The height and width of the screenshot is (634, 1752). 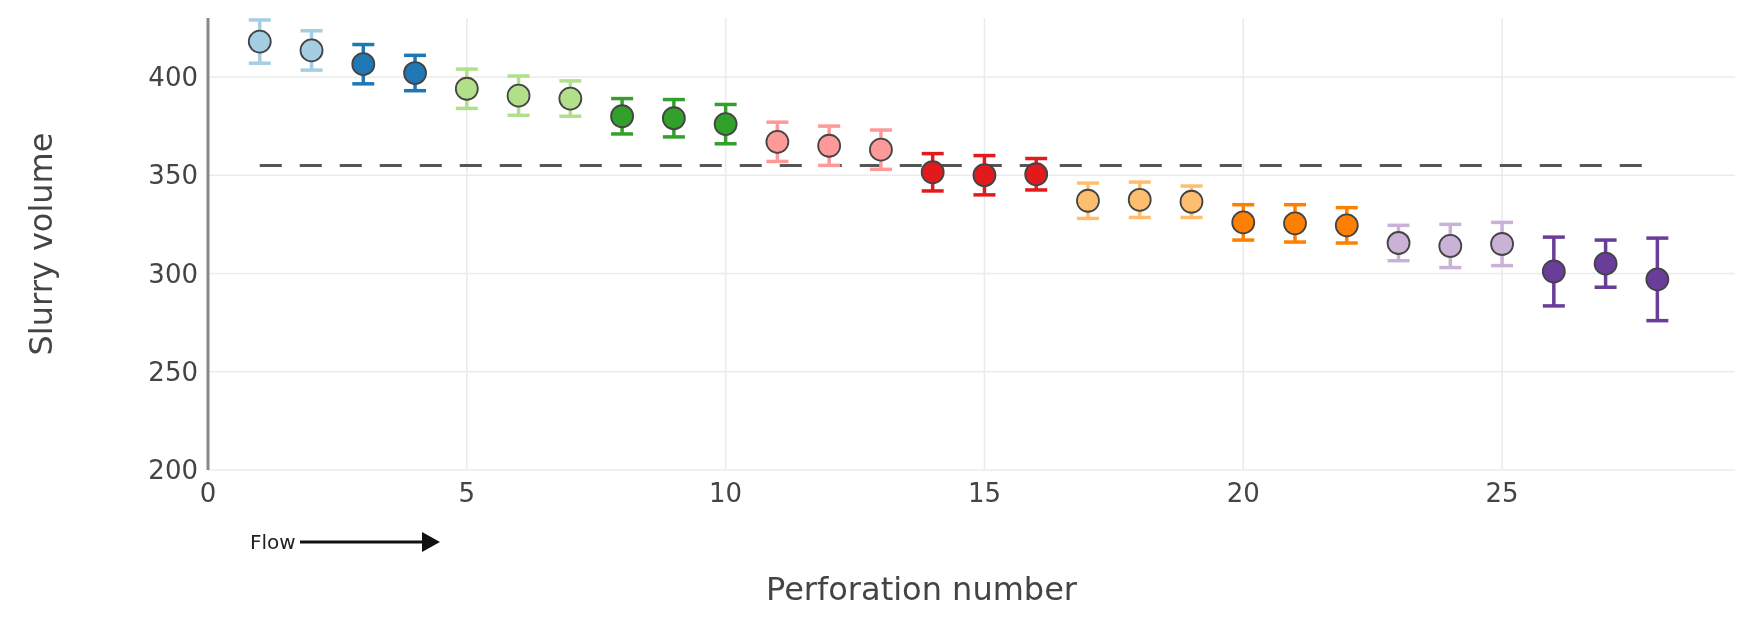 What do you see at coordinates (173, 470) in the screenshot?
I see `y-tick-label: 200` at bounding box center [173, 470].